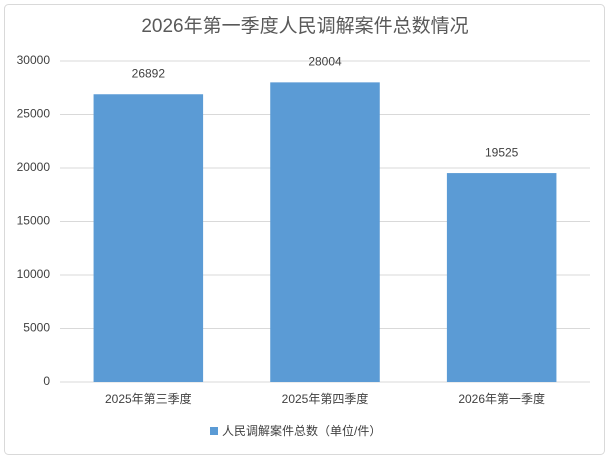  What do you see at coordinates (502, 152) in the screenshot?
I see `data-label: 19525` at bounding box center [502, 152].